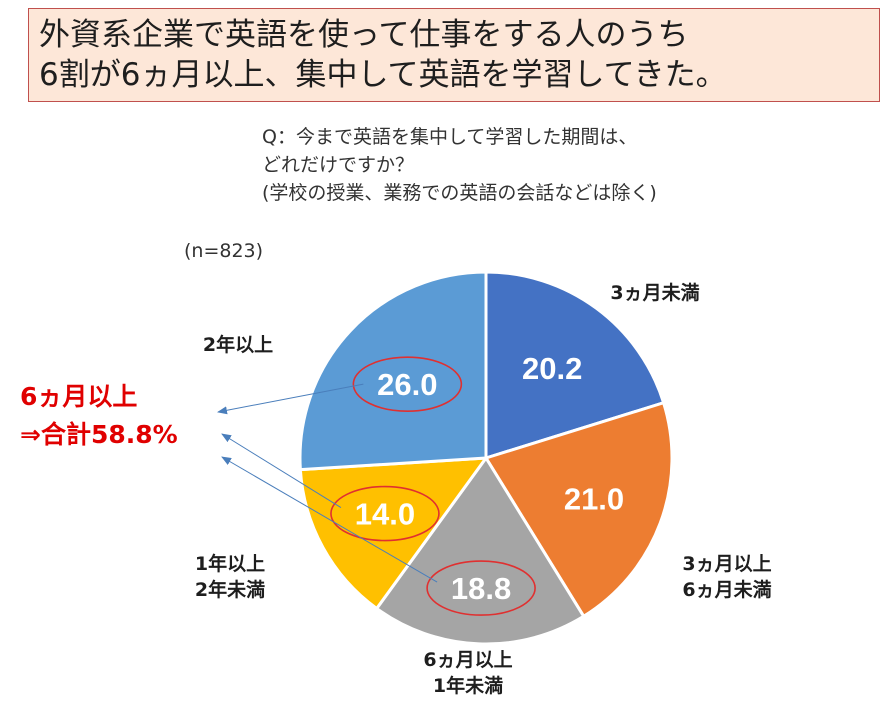 This screenshot has width=886, height=721. What do you see at coordinates (99, 434) in the screenshot?
I see `callout-line-2: ⇒合計58.8%` at bounding box center [99, 434].